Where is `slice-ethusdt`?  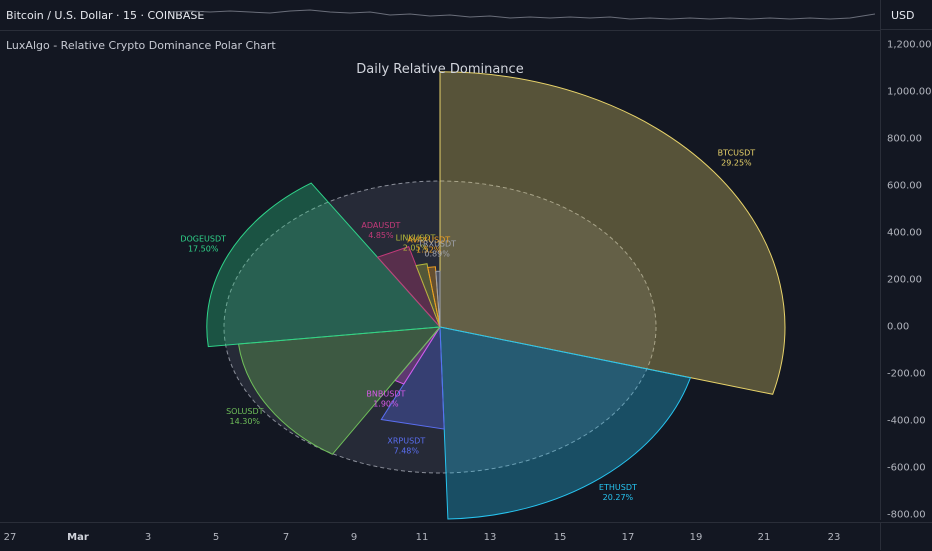
slice-ethusdt is located at coordinates (565, 423).